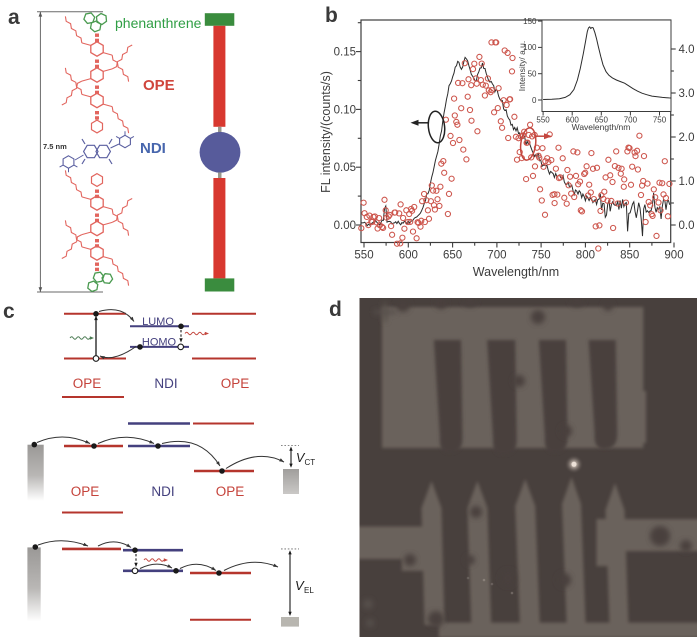  What do you see at coordinates (345, 226) in the screenshot?
I see `svg-text: 0.00` at bounding box center [345, 226].